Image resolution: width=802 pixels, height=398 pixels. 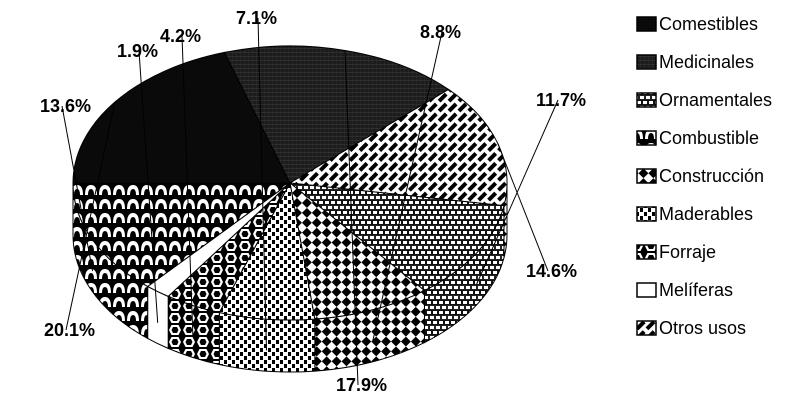 I want to click on pie-slice-construcci-n, so click(x=357, y=250).